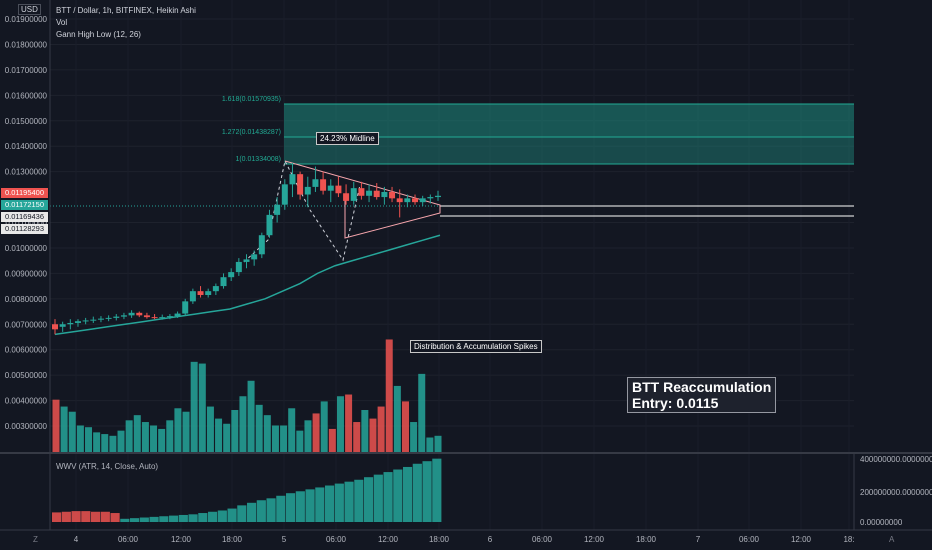  What do you see at coordinates (675, 403) in the screenshot?
I see `note-entry: Entry: 0.0115` at bounding box center [675, 403].